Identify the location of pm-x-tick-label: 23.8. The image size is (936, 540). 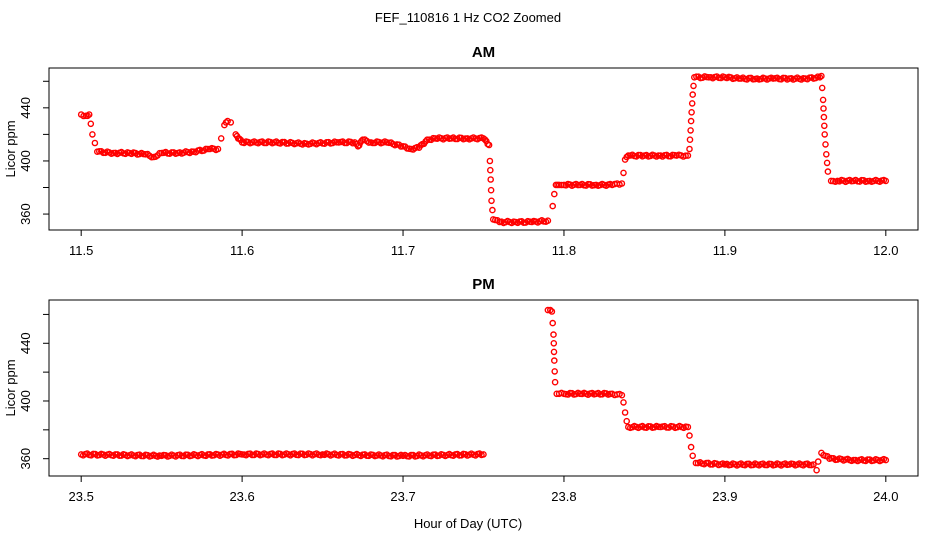
(563, 496).